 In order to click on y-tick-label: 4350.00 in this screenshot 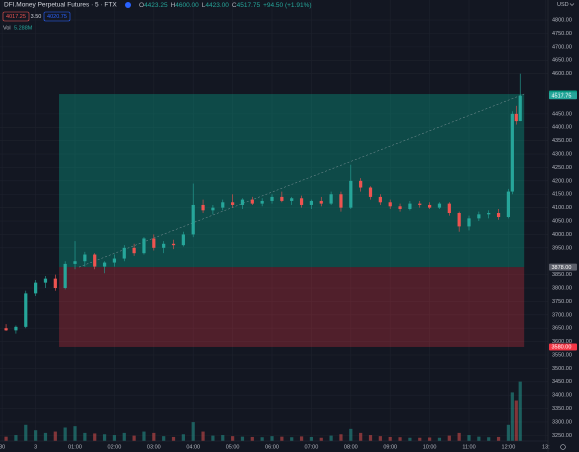, I will do `click(562, 141)`.